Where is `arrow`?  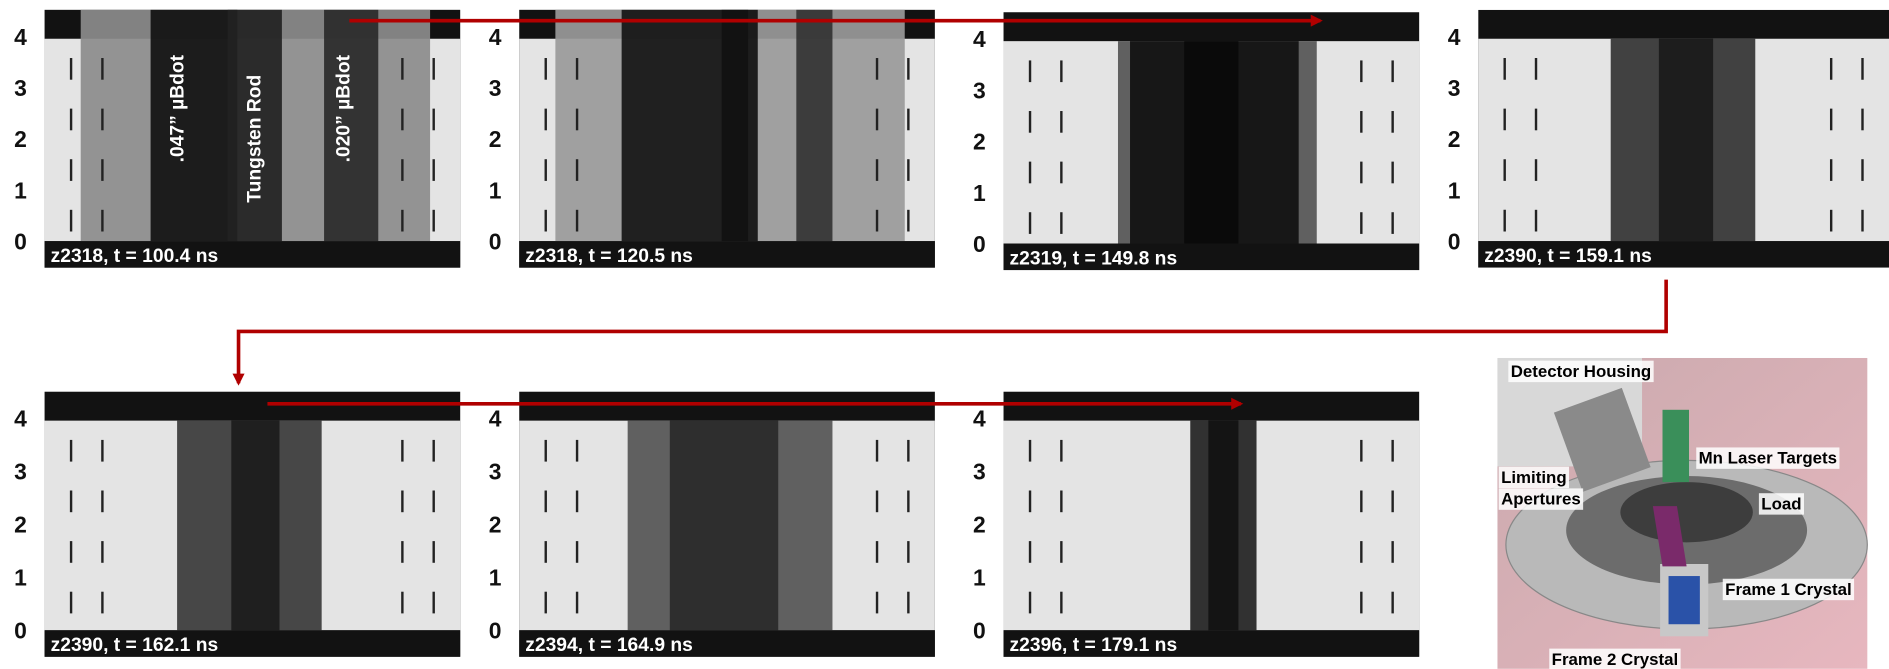
arrow is located at coordinates (950, 332).